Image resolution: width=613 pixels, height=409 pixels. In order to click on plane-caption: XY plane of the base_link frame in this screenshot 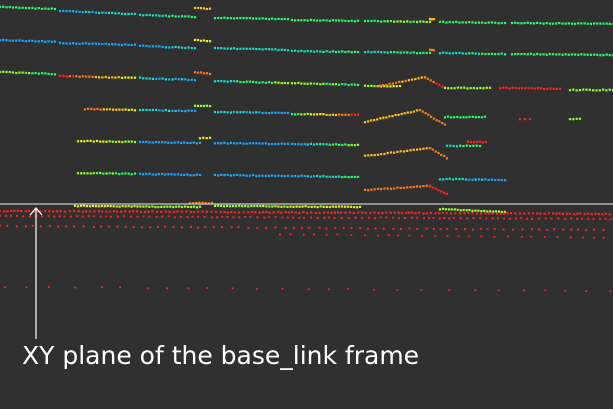, I will do `click(221, 355)`.